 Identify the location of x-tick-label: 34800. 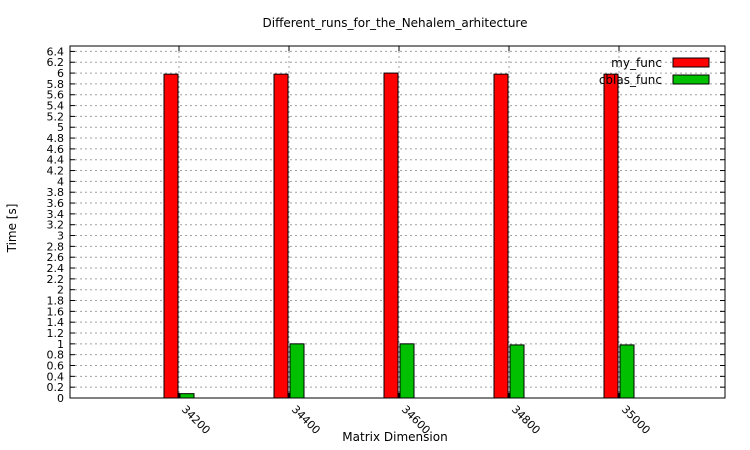
(526, 420).